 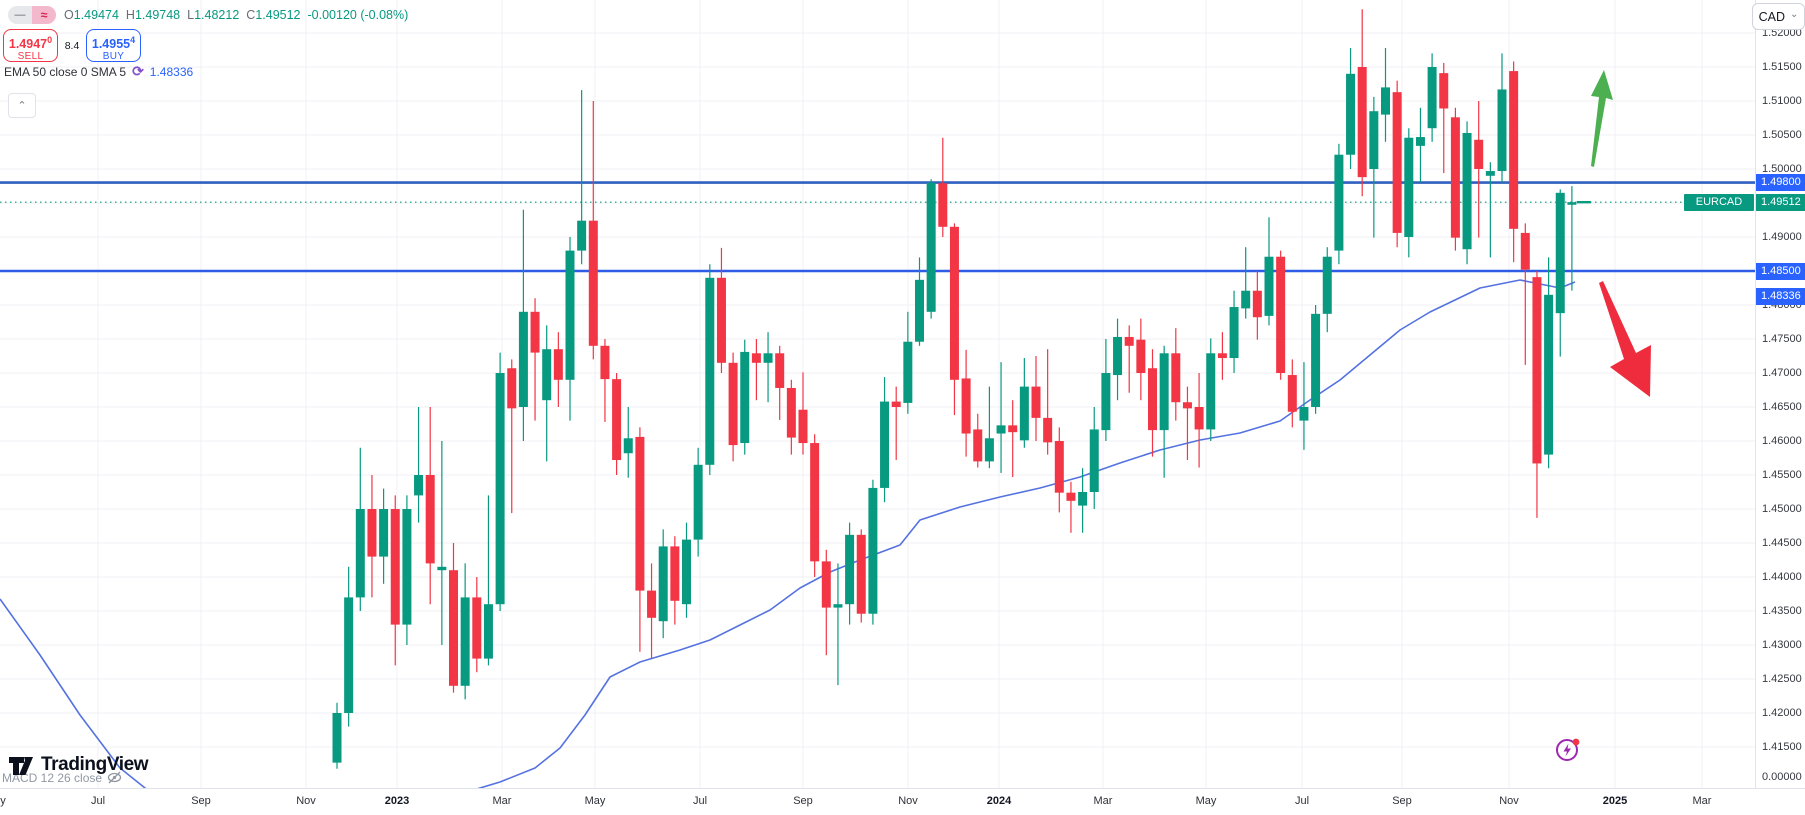 What do you see at coordinates (1782, 747) in the screenshot?
I see `price-tick: 1.41500` at bounding box center [1782, 747].